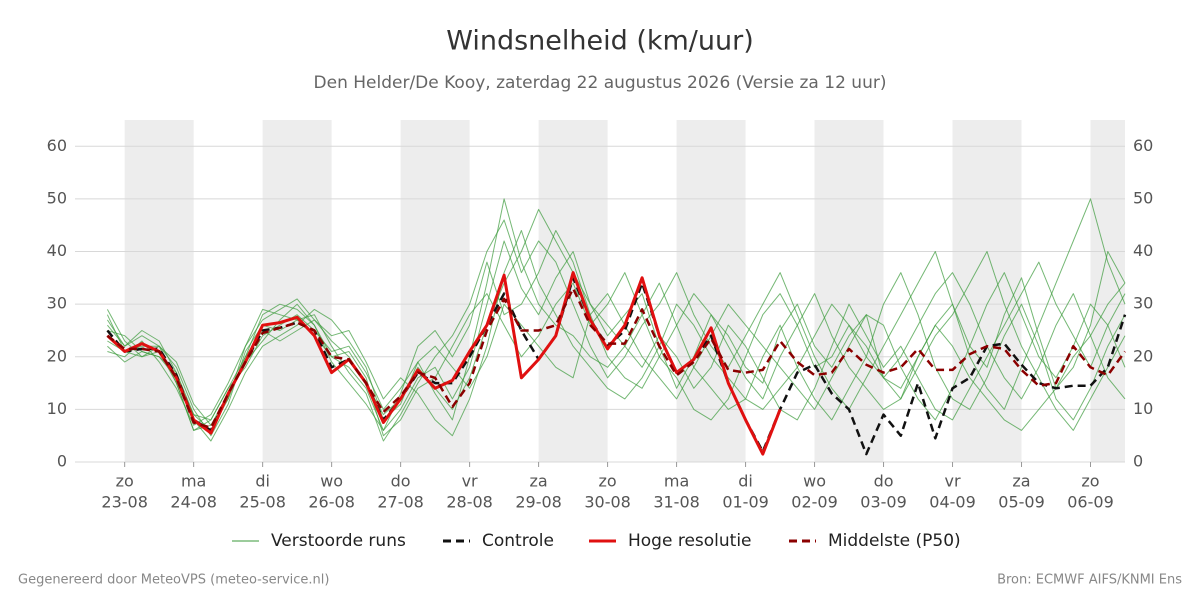 This screenshot has height=600, width=1200. Describe the element at coordinates (1143, 197) in the screenshot. I see `y-tick-label-right: 50` at that location.